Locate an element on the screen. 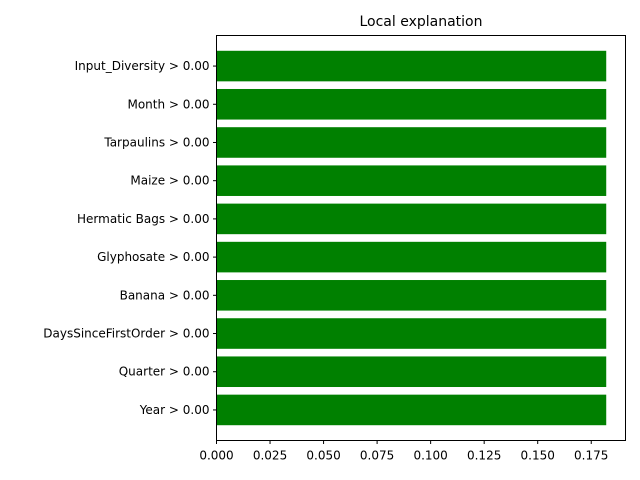 The width and height of the screenshot is (640, 480). y-tick-label: Quarter > 0.00 is located at coordinates (164, 372).